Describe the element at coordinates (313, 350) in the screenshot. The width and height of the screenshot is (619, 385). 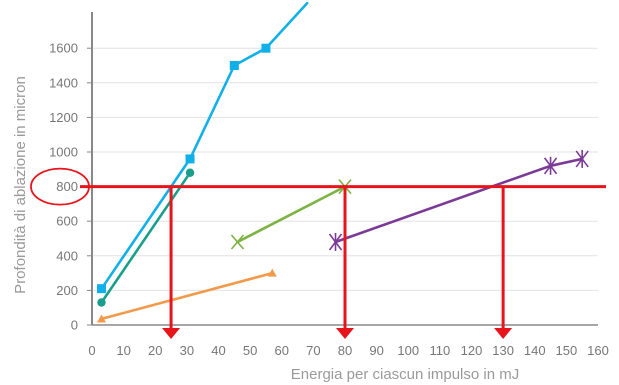
I see `x-tick-label-70: 70` at that location.